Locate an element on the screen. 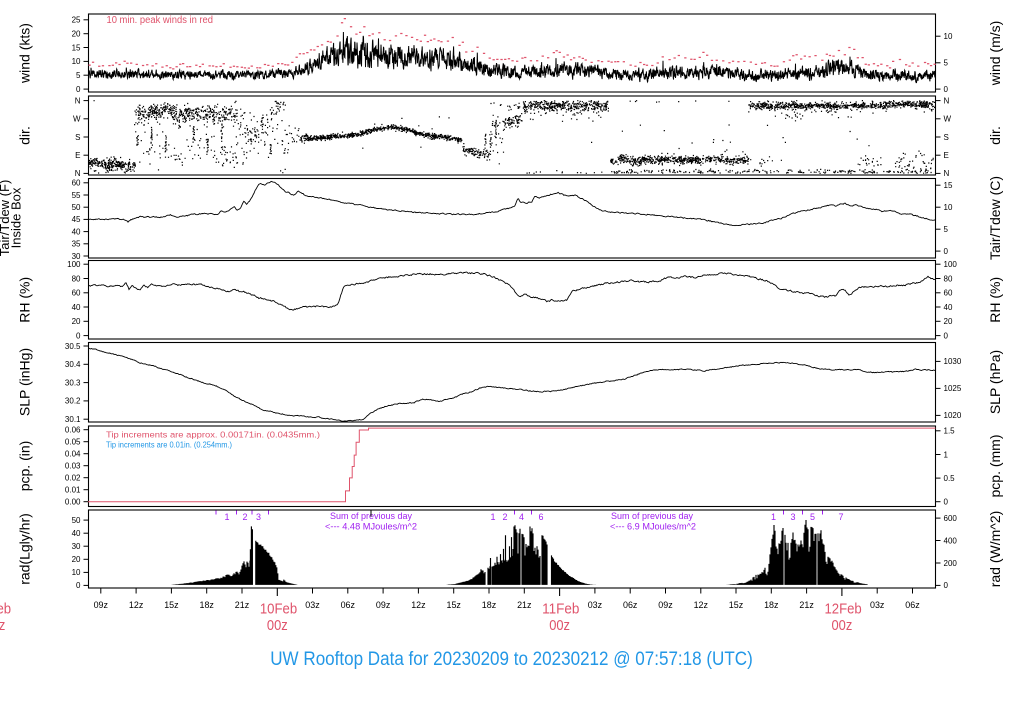  svg-text: 12Feb is located at coordinates (842, 609).